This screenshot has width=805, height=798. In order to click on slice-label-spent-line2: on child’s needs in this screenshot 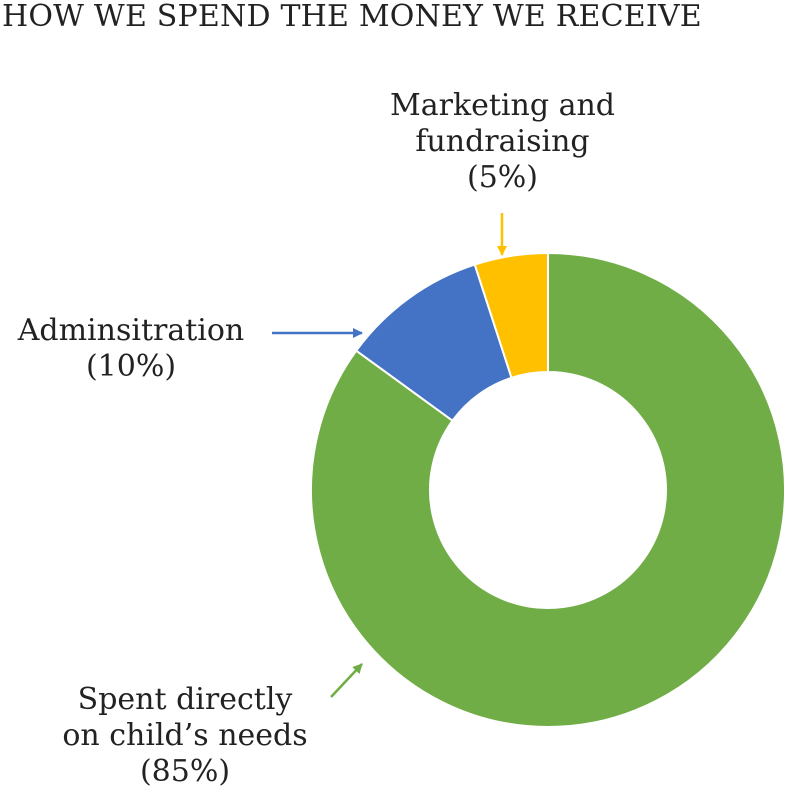, I will do `click(185, 735)`.